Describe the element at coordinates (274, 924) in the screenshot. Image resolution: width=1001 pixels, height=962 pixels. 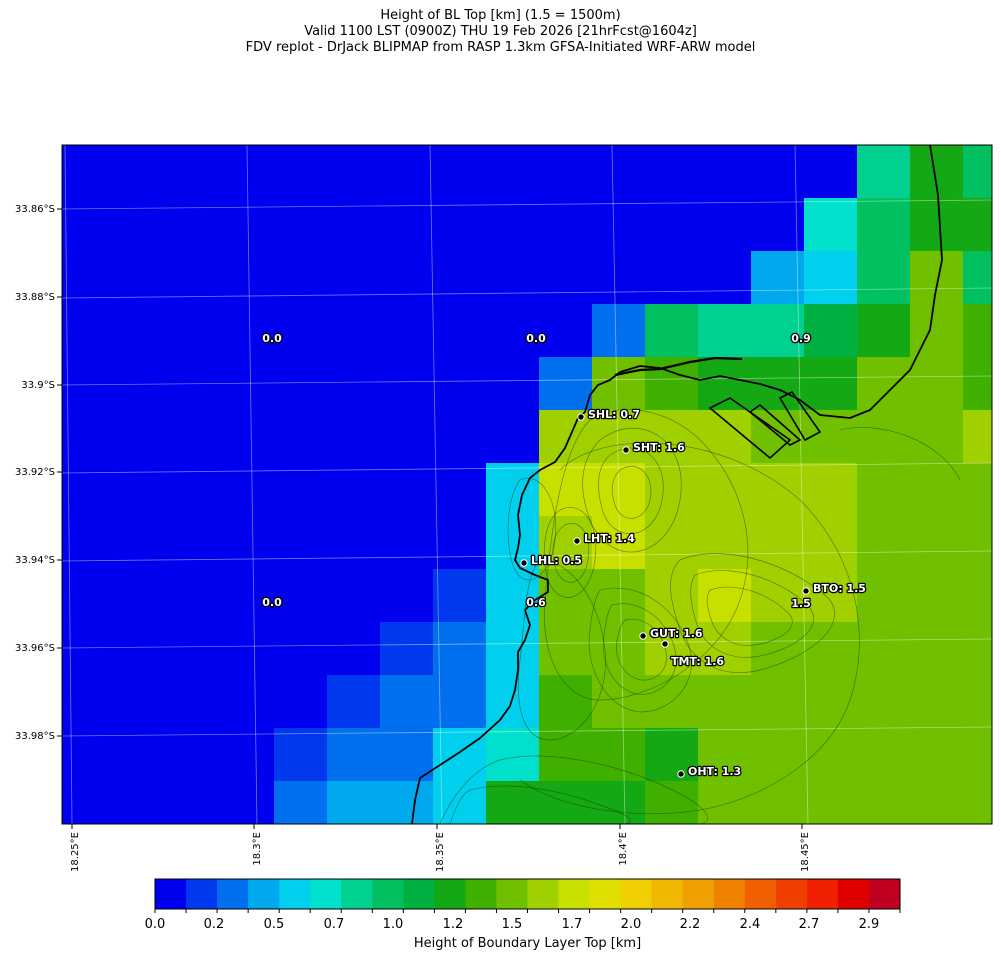
I see `colorbar-tick-label: 0.5` at that location.